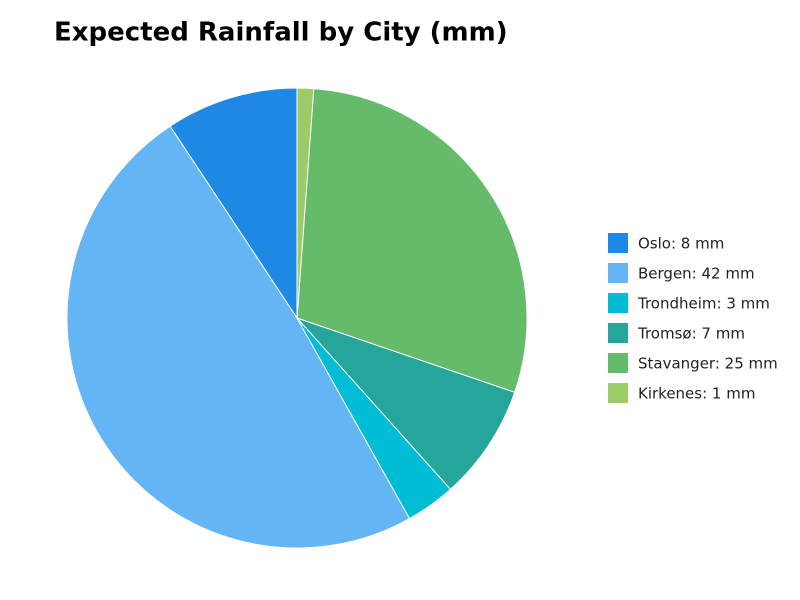  I want to click on legend-label: Oslo: 8 mm, so click(681, 244).